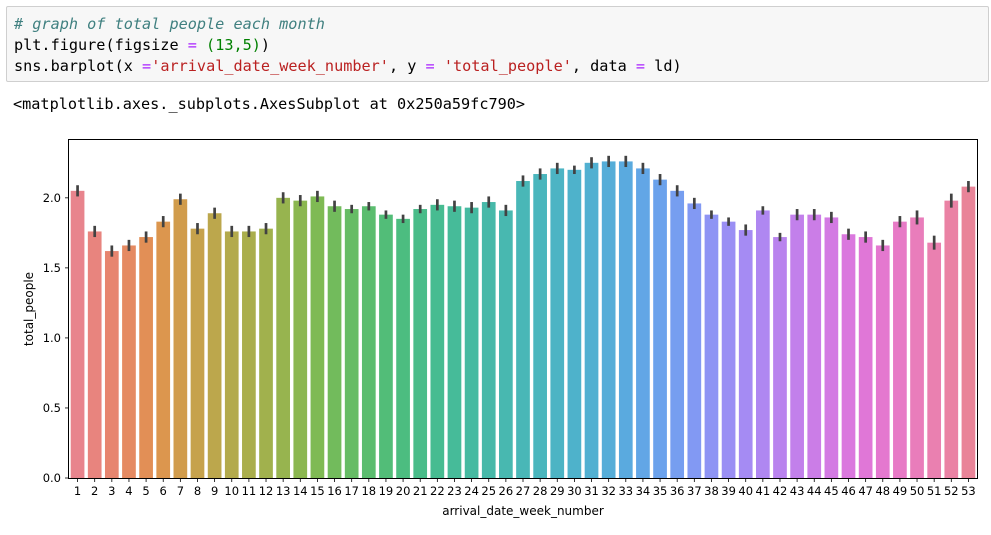  What do you see at coordinates (197, 491) in the screenshot?
I see `x-tick-label: 8` at bounding box center [197, 491].